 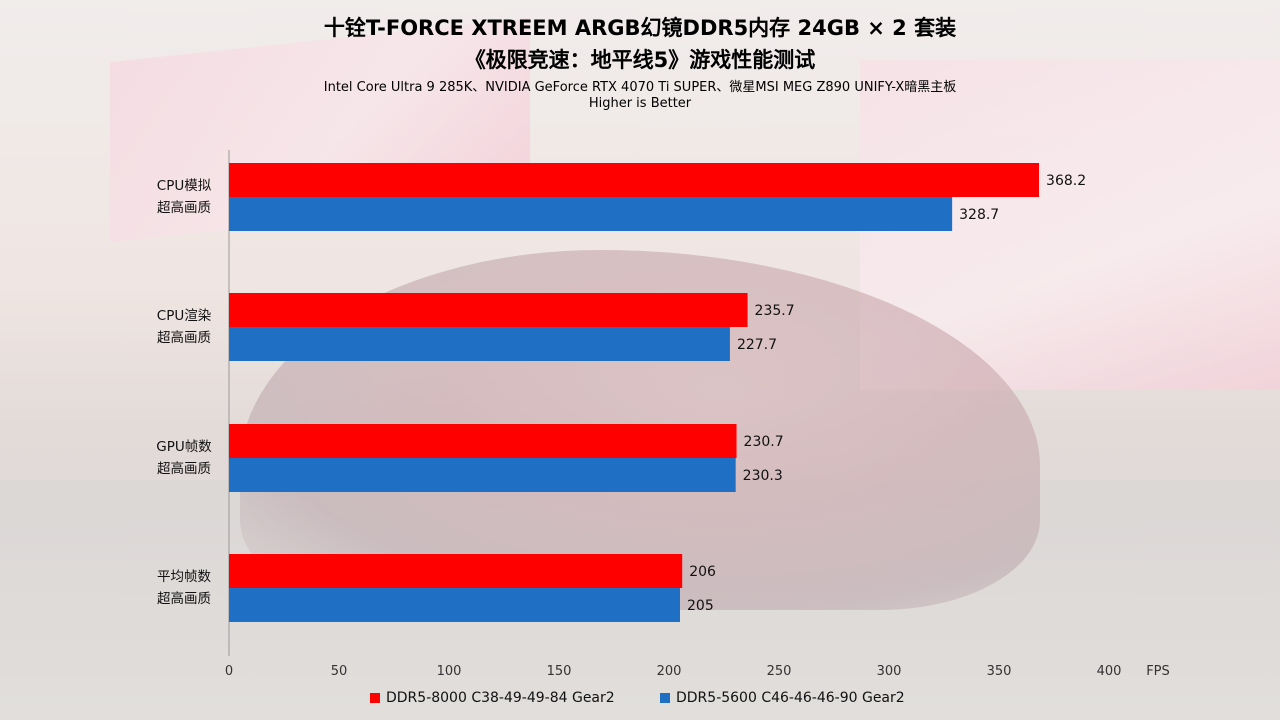 I want to click on category-label-line1: 平均帧数, so click(x=184, y=577).